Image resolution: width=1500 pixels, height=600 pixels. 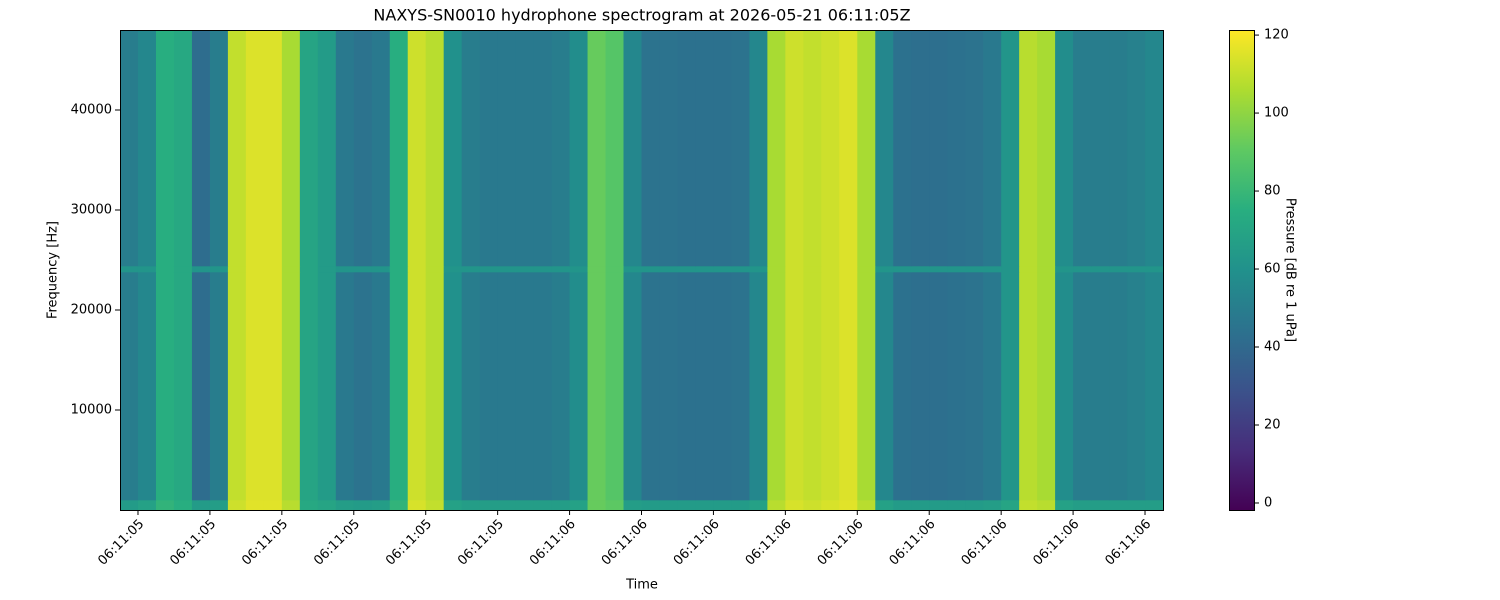 I want to click on y-axis-label: Frequency [Hz], so click(x=53, y=270).